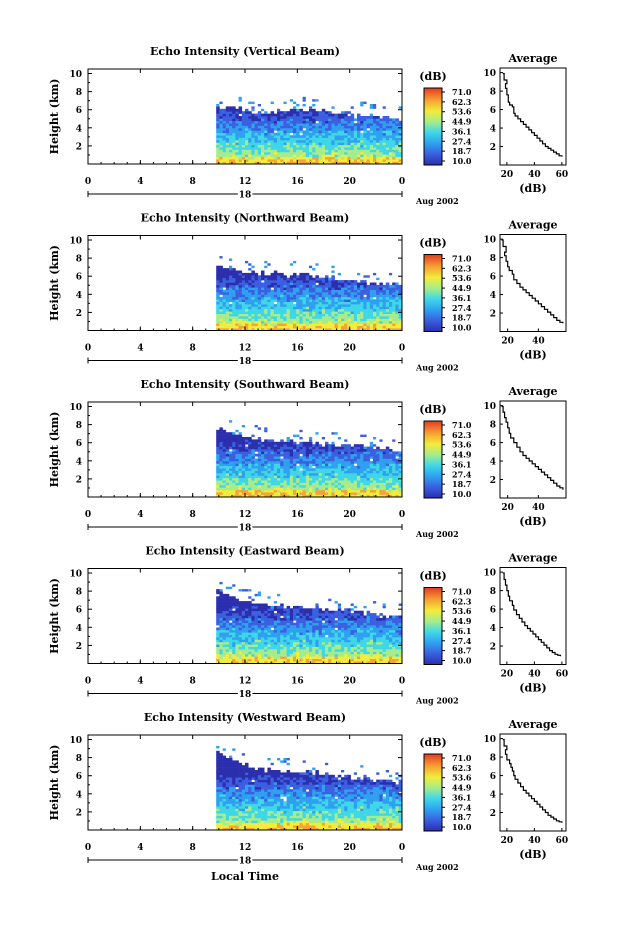 This screenshot has width=619, height=929. What do you see at coordinates (493, 278) in the screenshot?
I see `avg-y-tick-label: 6` at bounding box center [493, 278].